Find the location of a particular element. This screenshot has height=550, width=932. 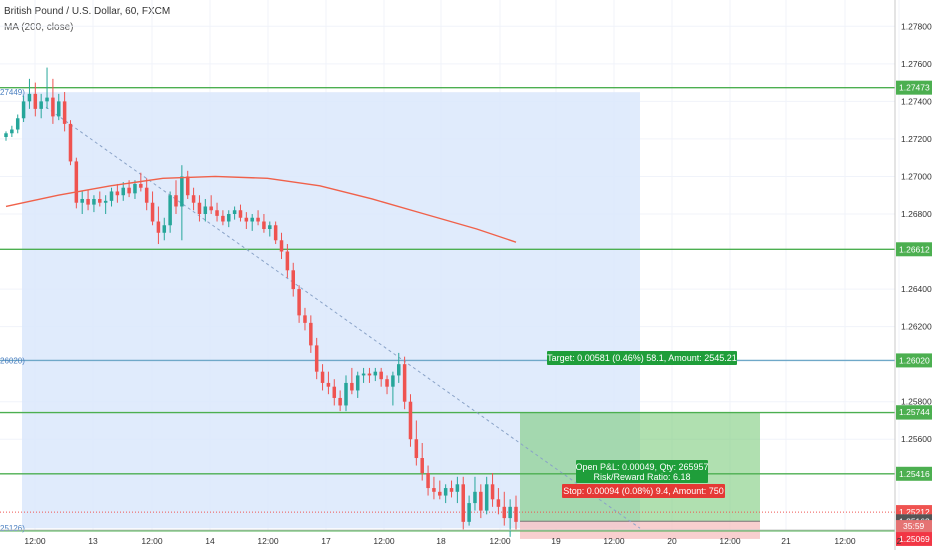

y-tick-0: 1.27800 is located at coordinates (916, 26).